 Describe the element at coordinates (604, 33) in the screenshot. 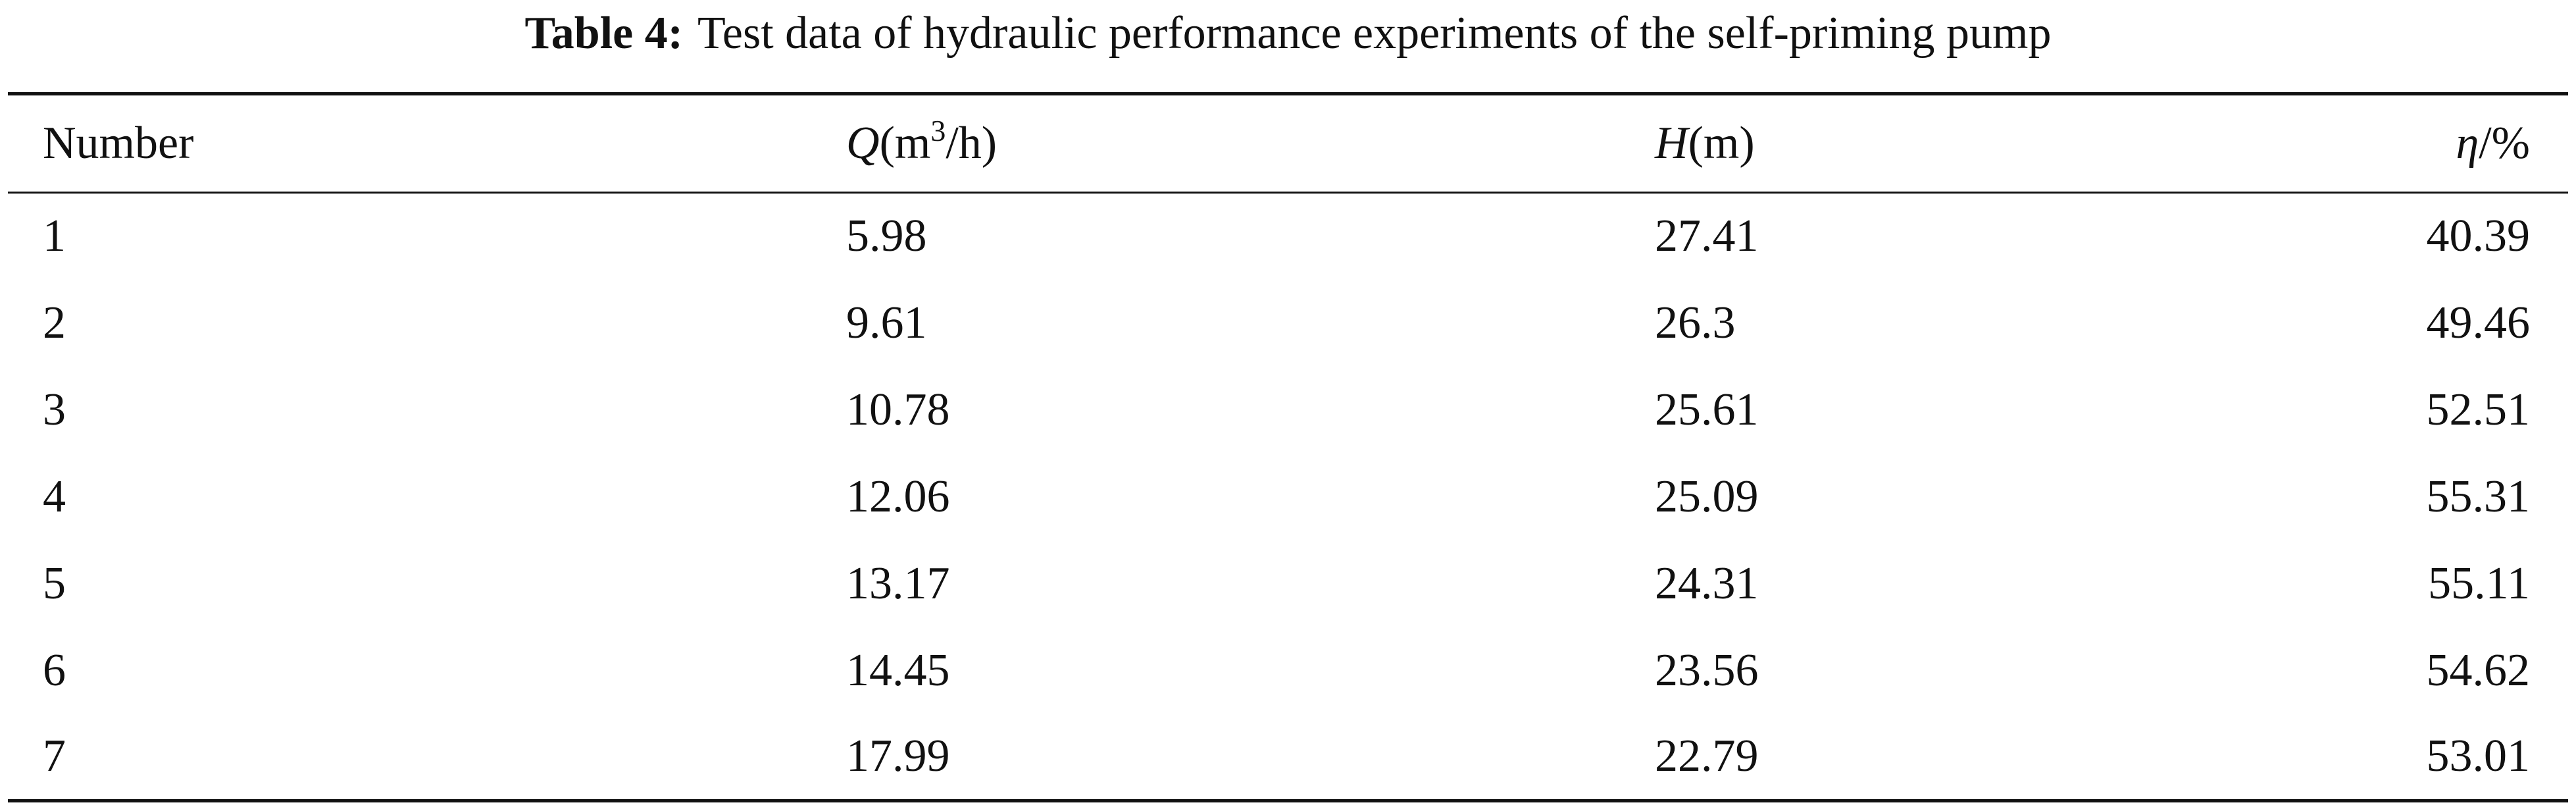

I see `caption-label: Table 4:` at that location.